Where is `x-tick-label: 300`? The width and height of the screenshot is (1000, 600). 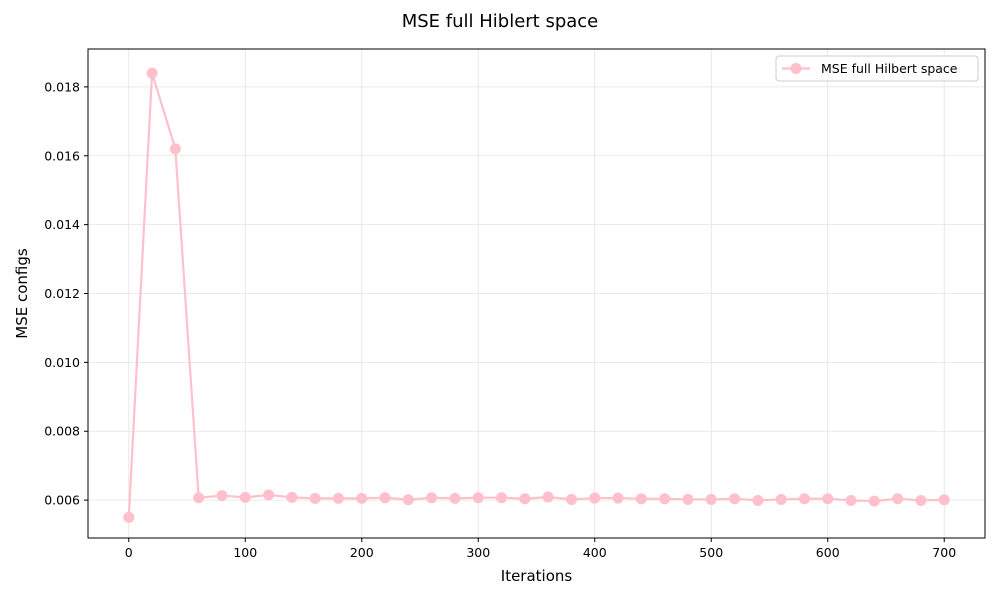
x-tick-label: 300 is located at coordinates (478, 552).